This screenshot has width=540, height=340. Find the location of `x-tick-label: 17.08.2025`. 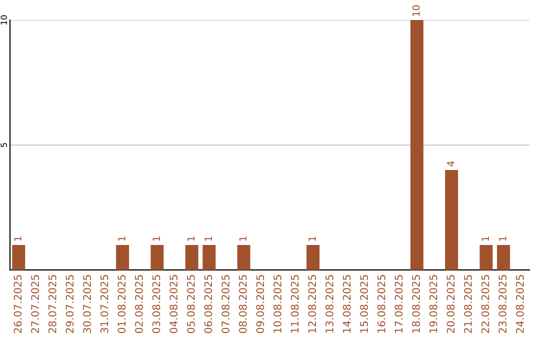

x-tick-label: 17.08.2025 is located at coordinates (398, 304).